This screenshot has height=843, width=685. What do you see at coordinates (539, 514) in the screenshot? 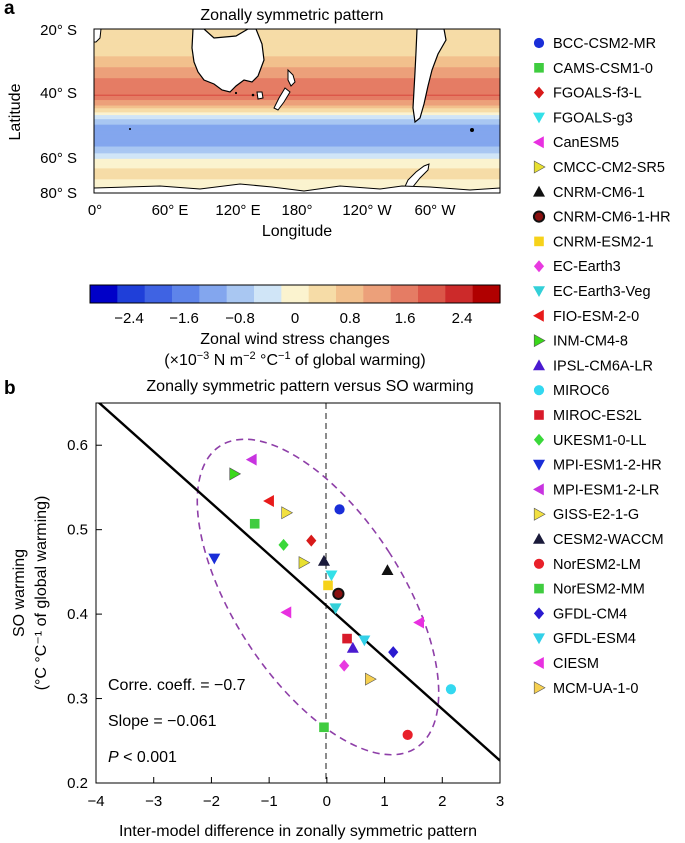
I see `legend-marker-giss-e2-1-g` at bounding box center [539, 514].